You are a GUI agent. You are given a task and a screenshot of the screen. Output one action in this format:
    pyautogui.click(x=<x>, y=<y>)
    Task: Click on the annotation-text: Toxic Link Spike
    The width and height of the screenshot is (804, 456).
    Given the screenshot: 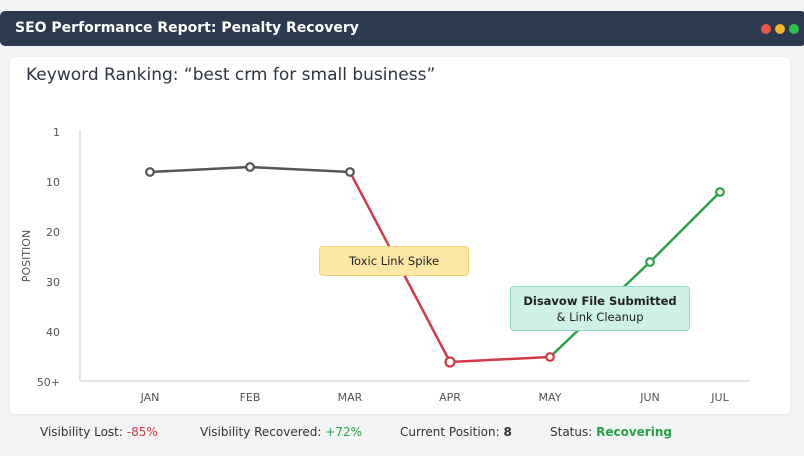 What is the action you would take?
    pyautogui.click(x=394, y=261)
    